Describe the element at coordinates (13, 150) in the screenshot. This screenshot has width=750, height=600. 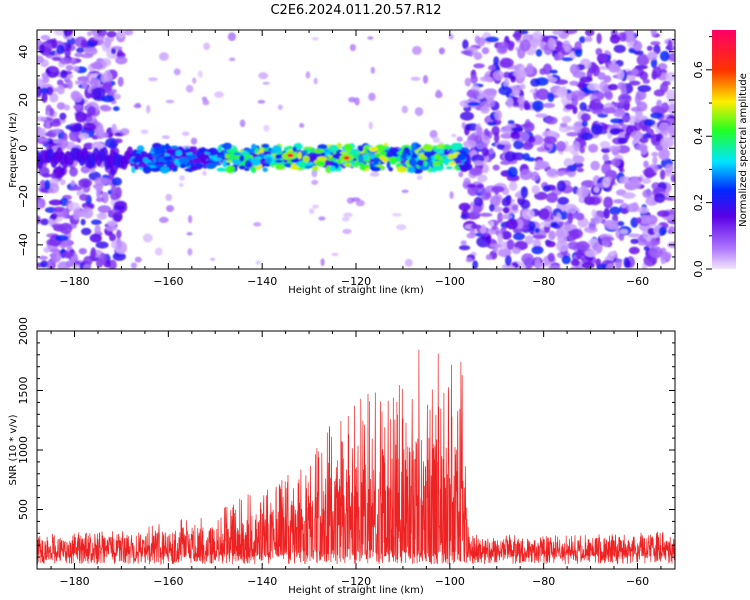
I see `heatmap-y-axis-label: Frequency (Hz)` at that location.